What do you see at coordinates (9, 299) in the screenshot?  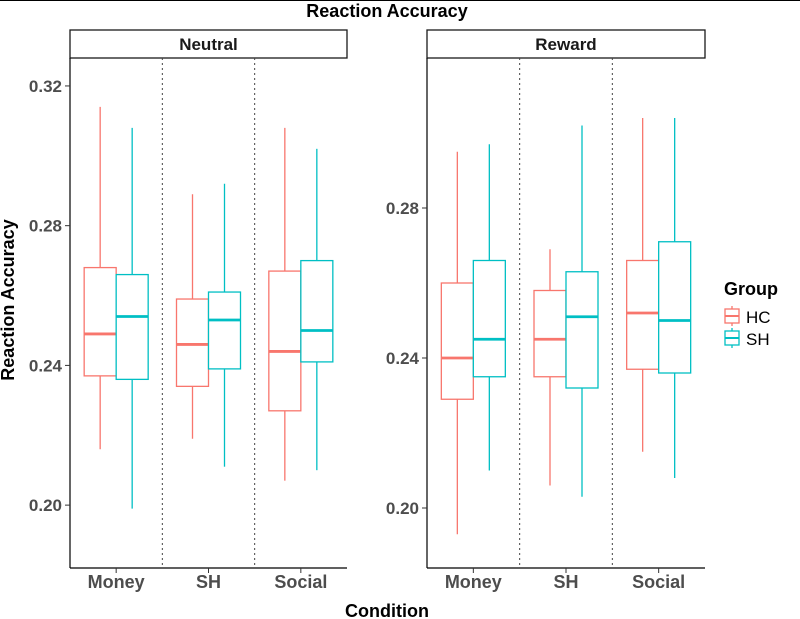 I see `y-axis-title: Reaction Accuracy` at bounding box center [9, 299].